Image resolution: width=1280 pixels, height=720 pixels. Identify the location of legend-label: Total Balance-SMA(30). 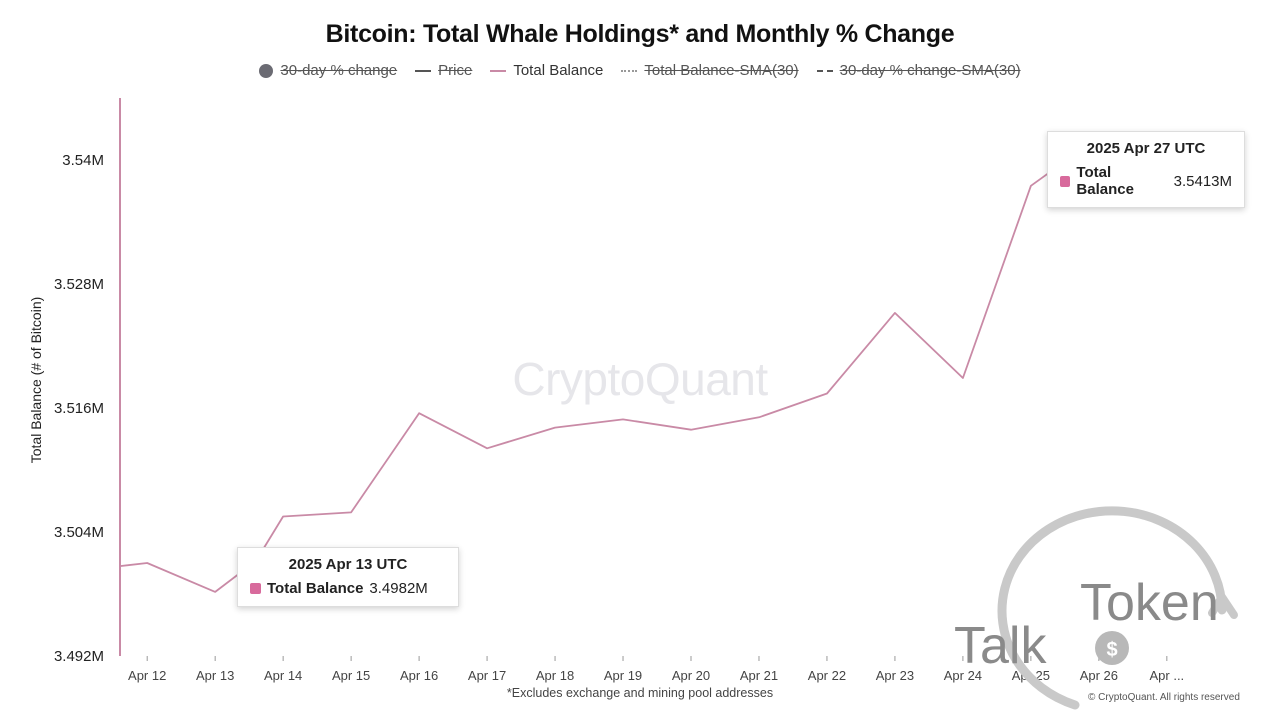
(721, 70).